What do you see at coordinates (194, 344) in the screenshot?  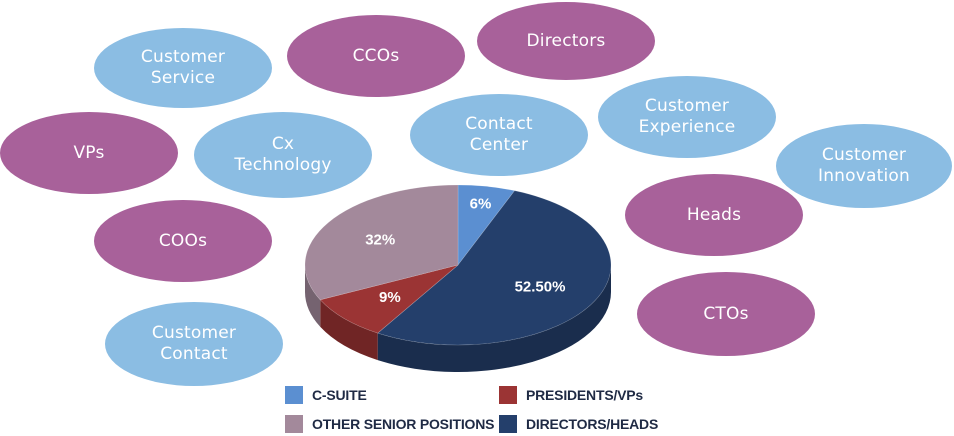 I see `bubble-customer-contact: Customer Contact` at bounding box center [194, 344].